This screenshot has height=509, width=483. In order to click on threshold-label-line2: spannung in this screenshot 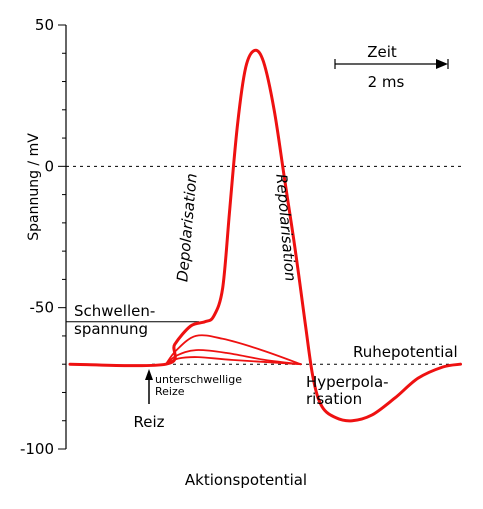, I will do `click(111, 329)`.